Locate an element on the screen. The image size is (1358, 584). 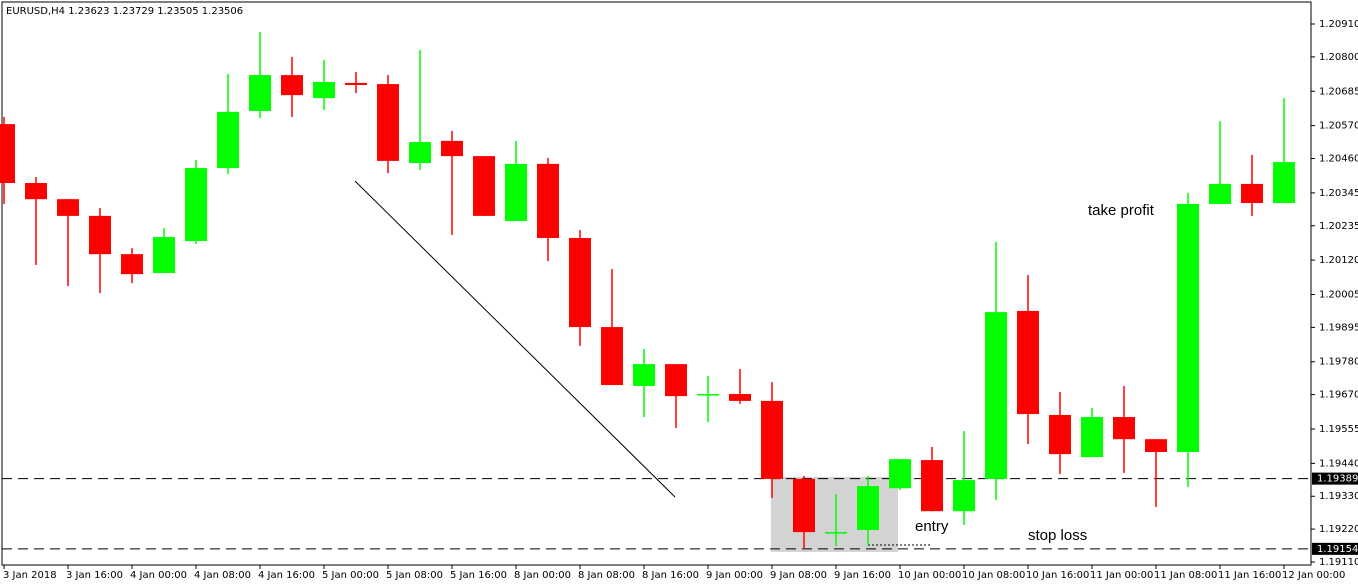
x-tick-label: 11 Jan 00:00 is located at coordinates (1121, 575).